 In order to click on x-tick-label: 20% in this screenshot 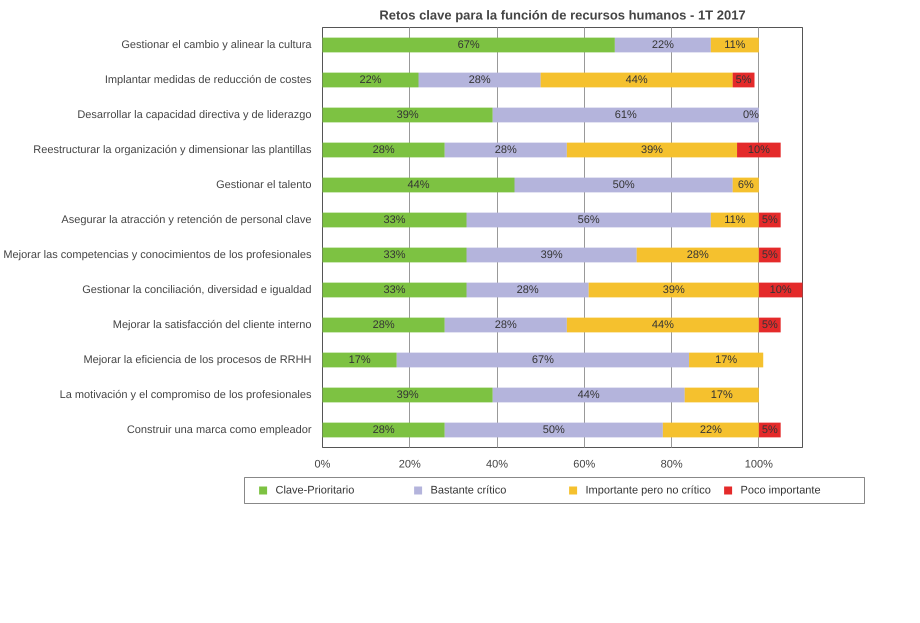, I will do `click(409, 464)`.